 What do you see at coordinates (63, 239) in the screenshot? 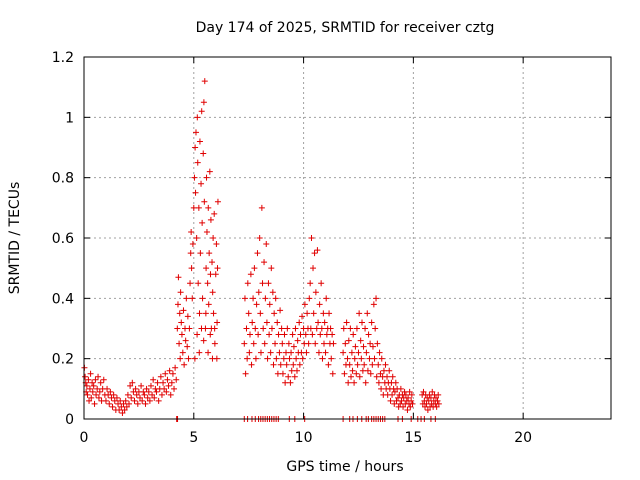
I see `y-tick-label: 0.6` at bounding box center [63, 239].